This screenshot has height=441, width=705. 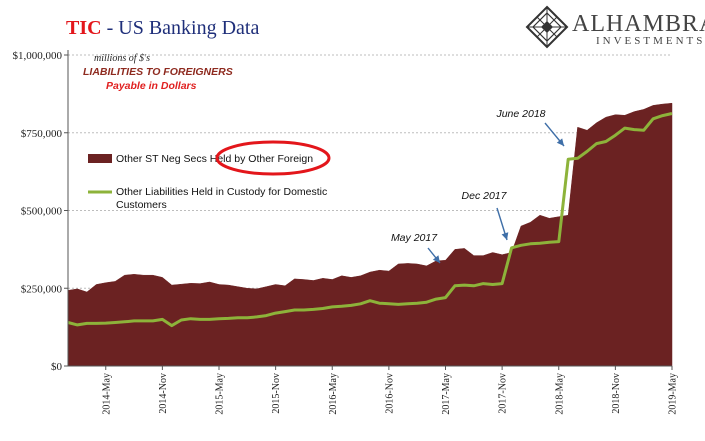 I want to click on logo-sub: INVESTMENTS, so click(x=650, y=41).